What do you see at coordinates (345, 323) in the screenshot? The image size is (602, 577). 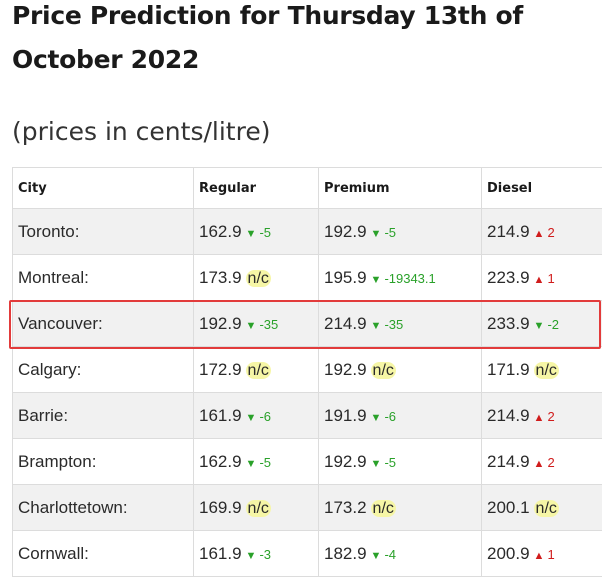 I see `premium-price: 214.9` at bounding box center [345, 323].